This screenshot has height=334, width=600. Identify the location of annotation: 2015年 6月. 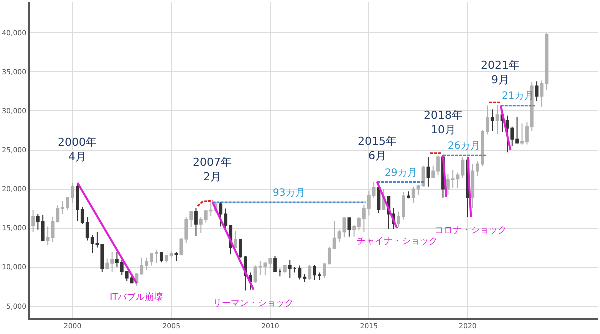
(377, 148).